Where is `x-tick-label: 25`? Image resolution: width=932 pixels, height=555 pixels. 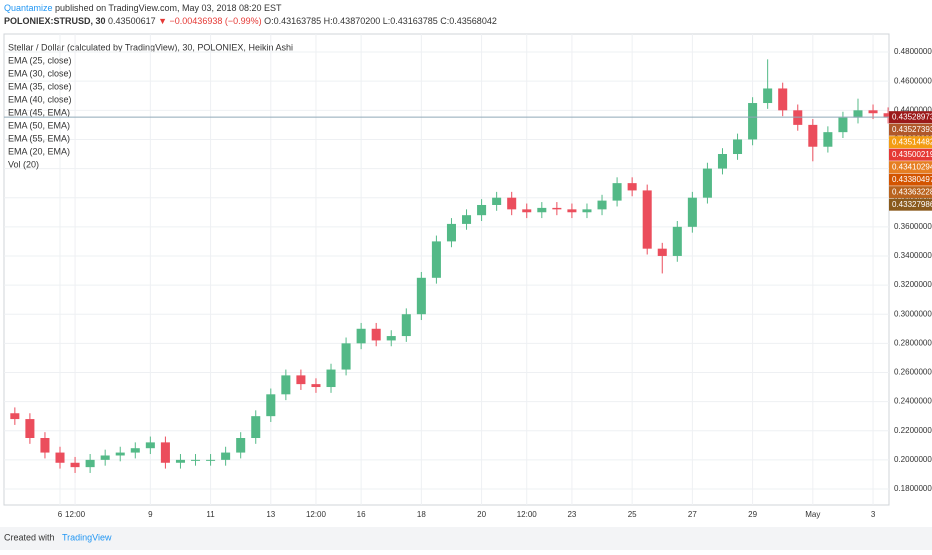
x-tick-label: 25 is located at coordinates (632, 514).